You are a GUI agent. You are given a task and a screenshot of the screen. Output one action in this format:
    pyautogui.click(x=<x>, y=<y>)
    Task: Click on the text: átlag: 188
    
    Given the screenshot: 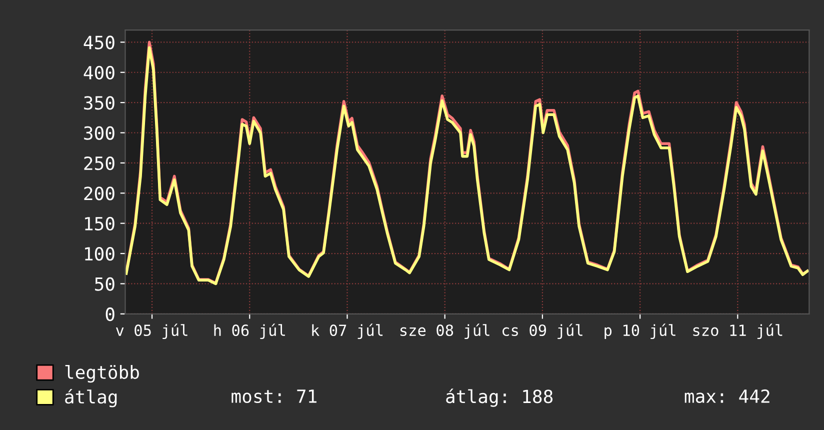 What is the action you would take?
    pyautogui.click(x=499, y=397)
    